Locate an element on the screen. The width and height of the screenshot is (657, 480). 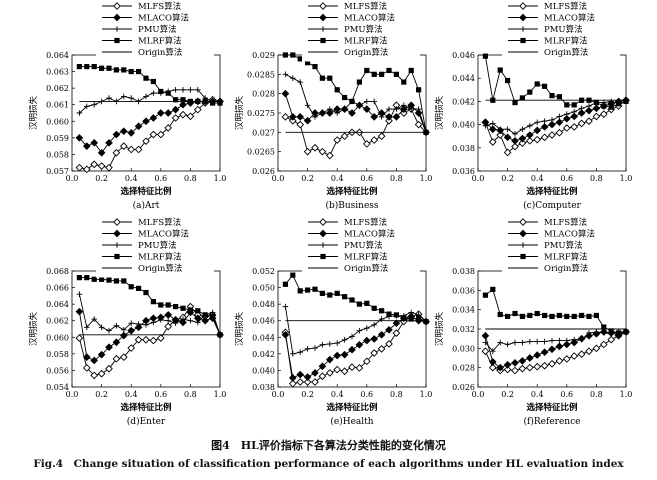
x-tick-label: 0.6 is located at coordinates (160, 178).